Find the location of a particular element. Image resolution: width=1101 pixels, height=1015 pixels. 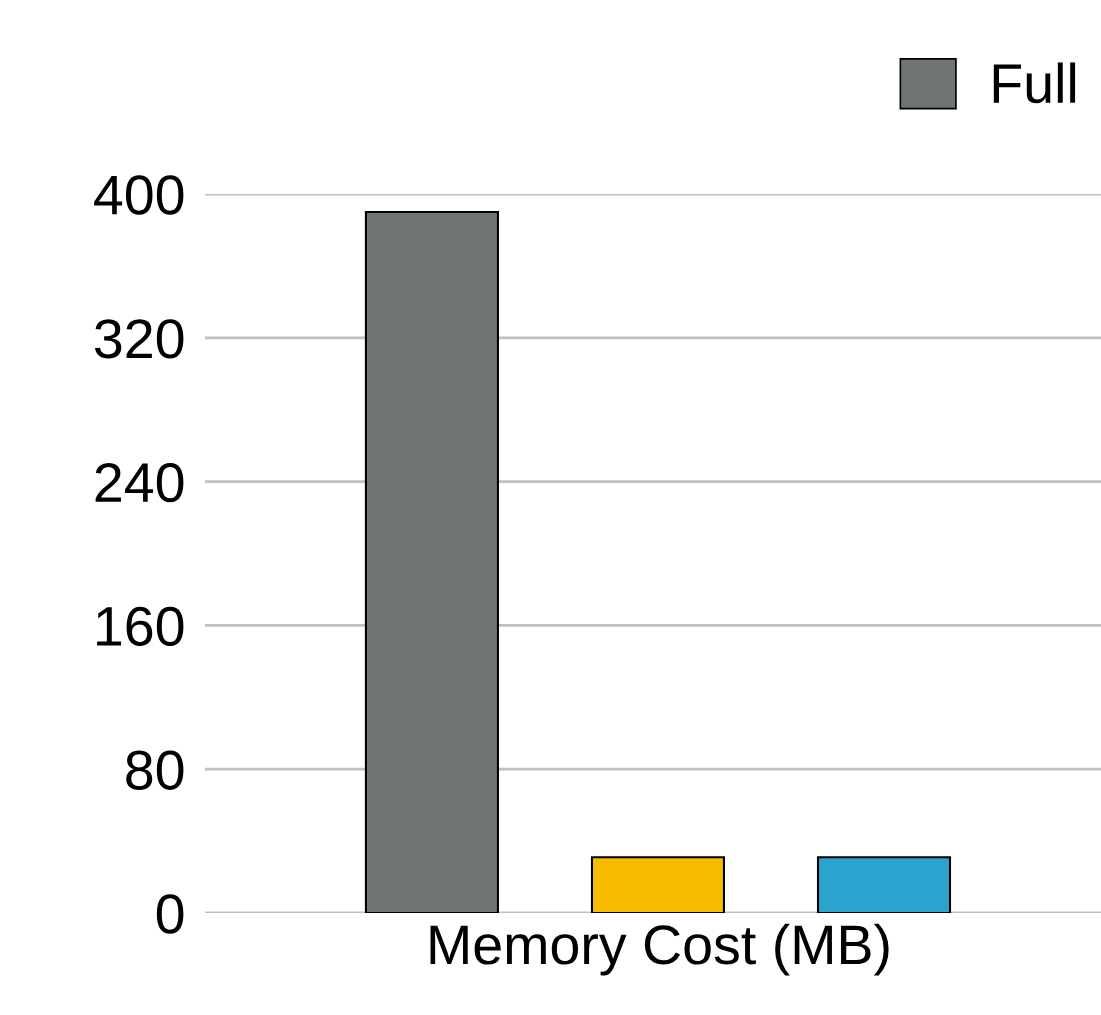

x-axis-title: Memory Cost (MB) is located at coordinates (659, 949).